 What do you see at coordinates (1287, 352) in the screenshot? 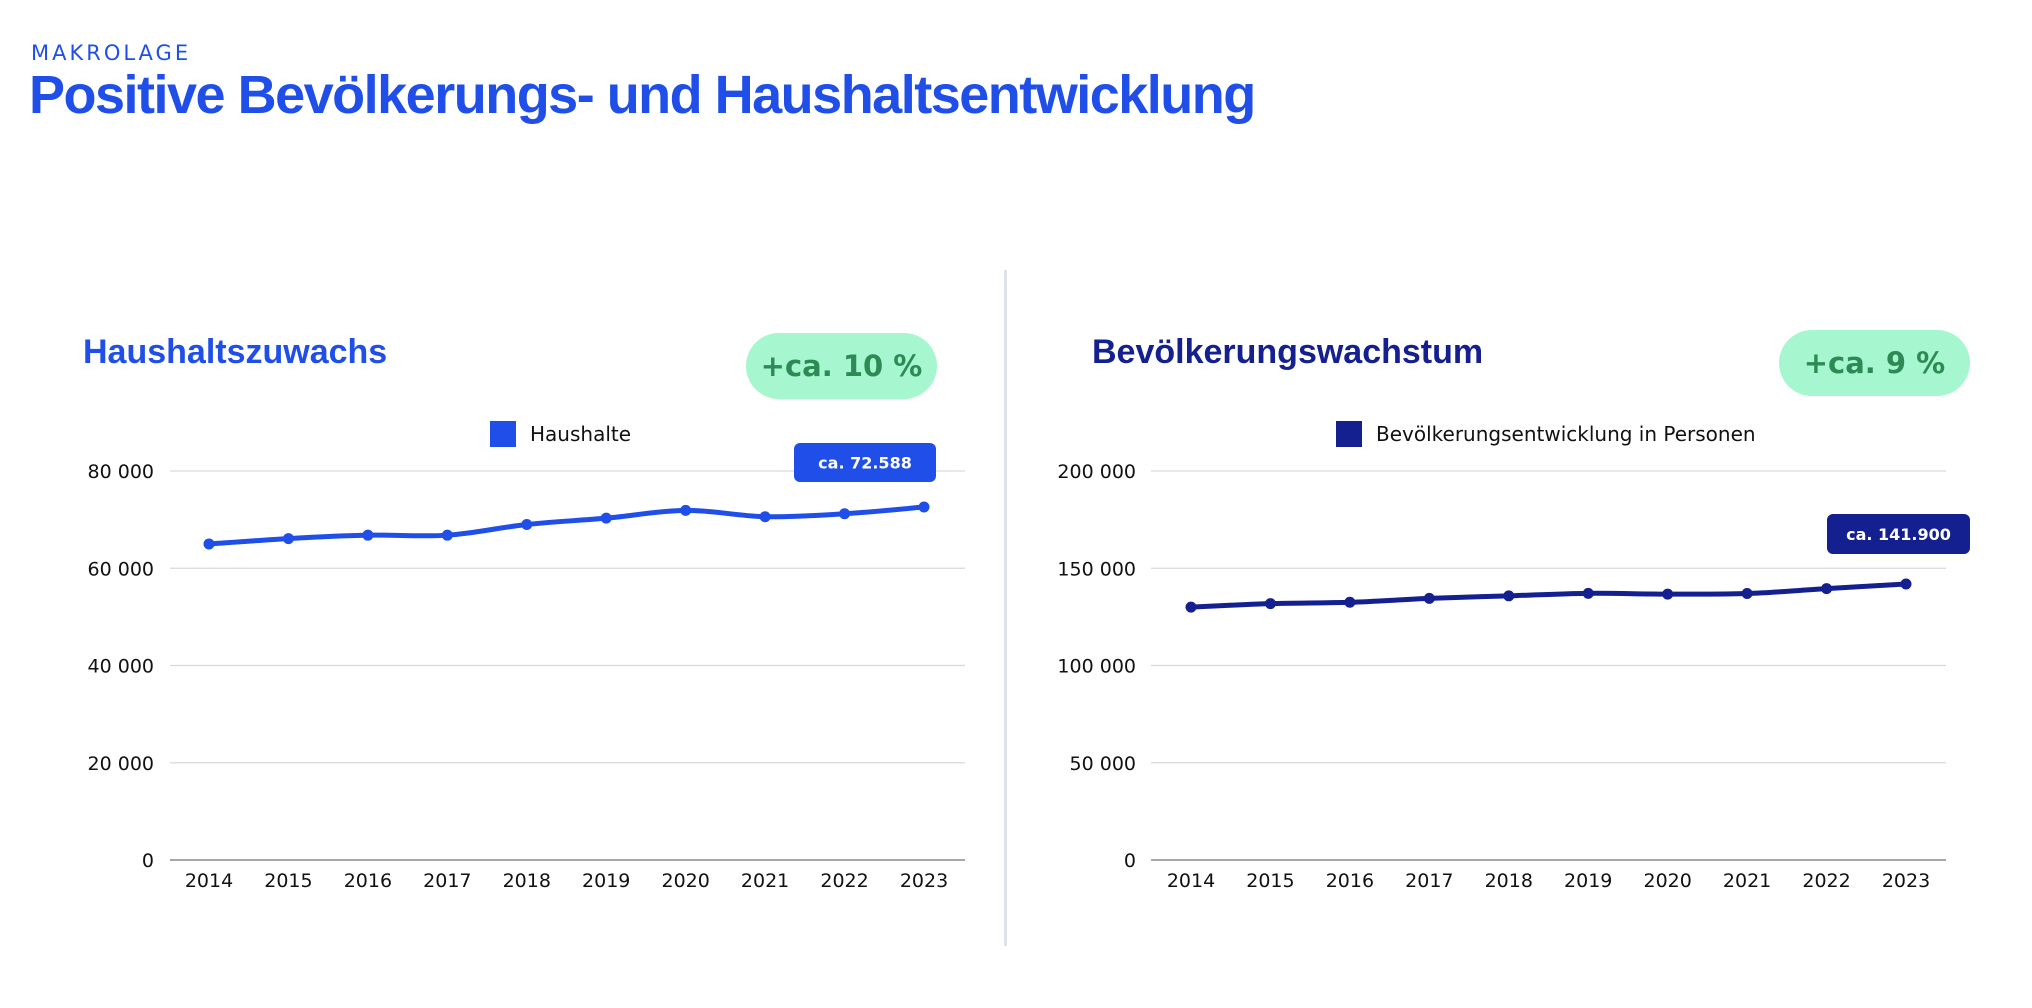
I see `chart-title: Bevölkerungswachstum` at bounding box center [1287, 352].